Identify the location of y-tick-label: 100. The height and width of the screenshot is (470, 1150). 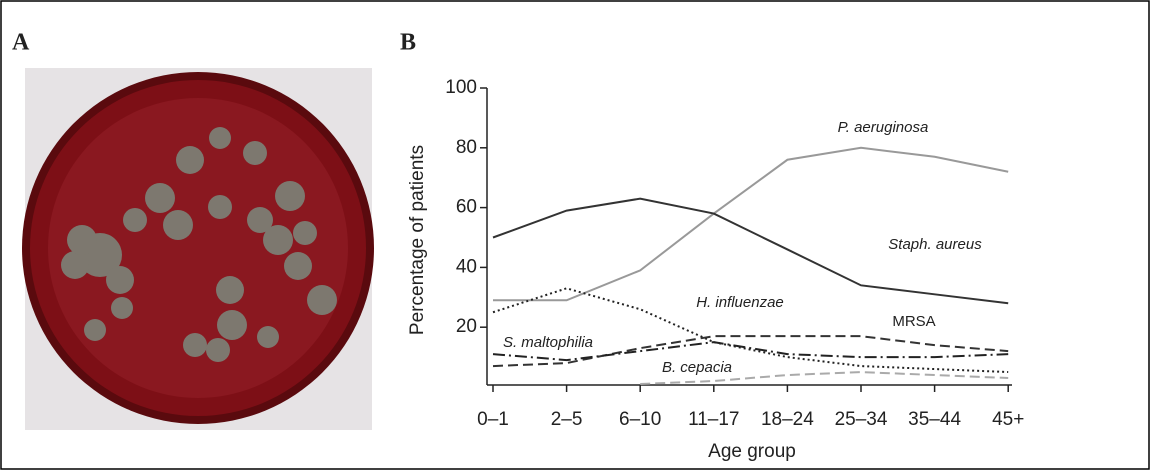
(461, 87).